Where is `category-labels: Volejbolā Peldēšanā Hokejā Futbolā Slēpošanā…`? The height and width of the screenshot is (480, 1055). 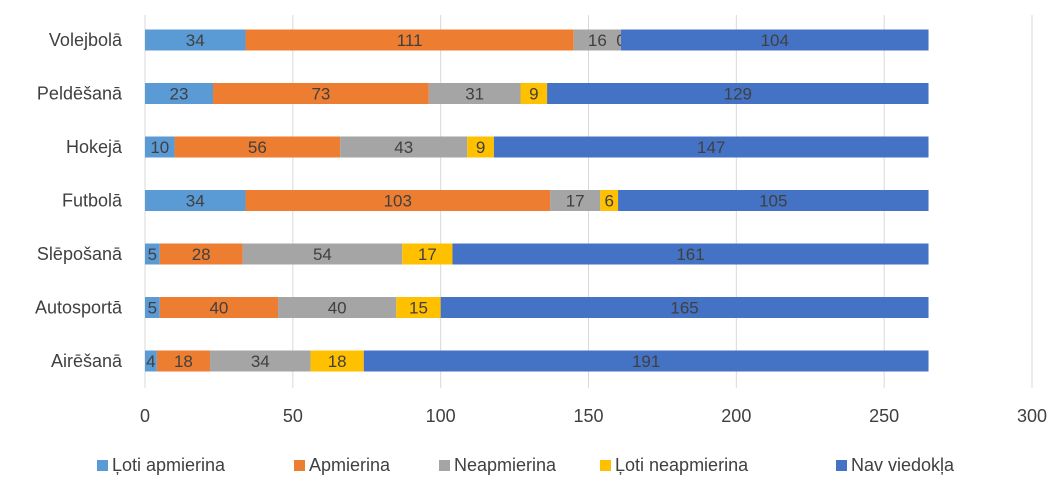 category-labels: Volejbolā Peldēšanā Hokejā Futbolā Slēpošanā… is located at coordinates (79, 200).